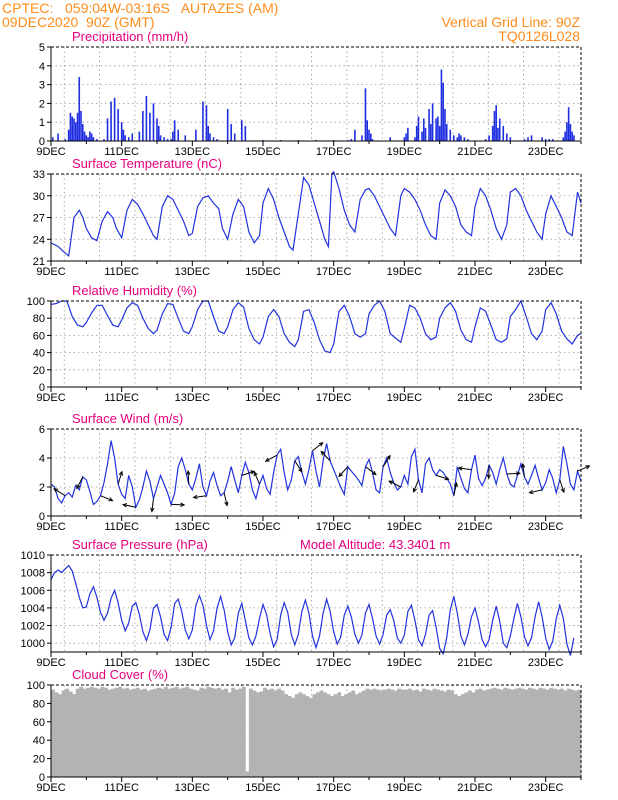 This screenshot has height=800, width=618. What do you see at coordinates (263, 527) in the screenshot?
I see `wind-xtick-label: 15DEC` at bounding box center [263, 527].